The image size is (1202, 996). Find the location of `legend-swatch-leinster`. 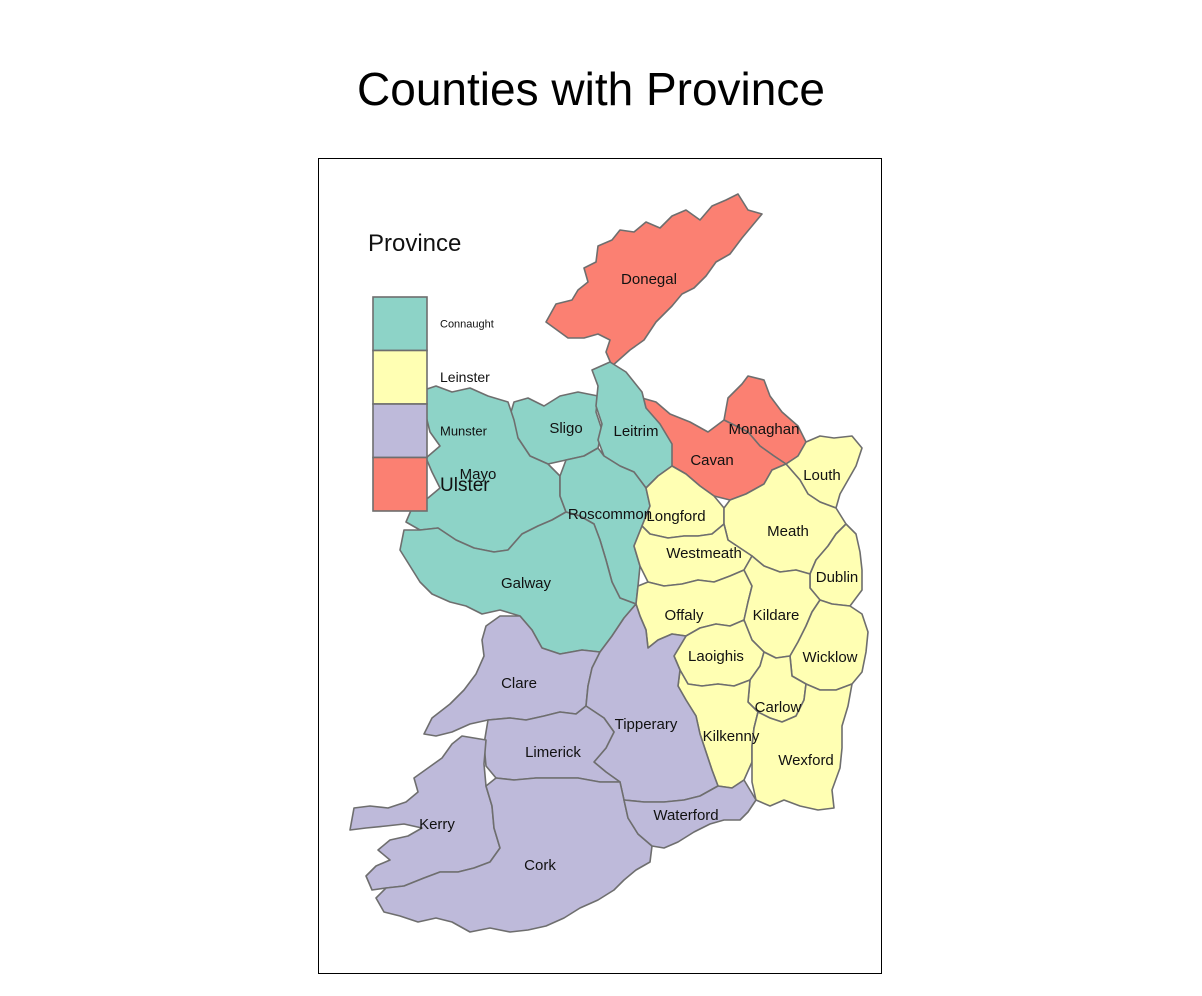

legend-swatch-leinster is located at coordinates (400, 377).